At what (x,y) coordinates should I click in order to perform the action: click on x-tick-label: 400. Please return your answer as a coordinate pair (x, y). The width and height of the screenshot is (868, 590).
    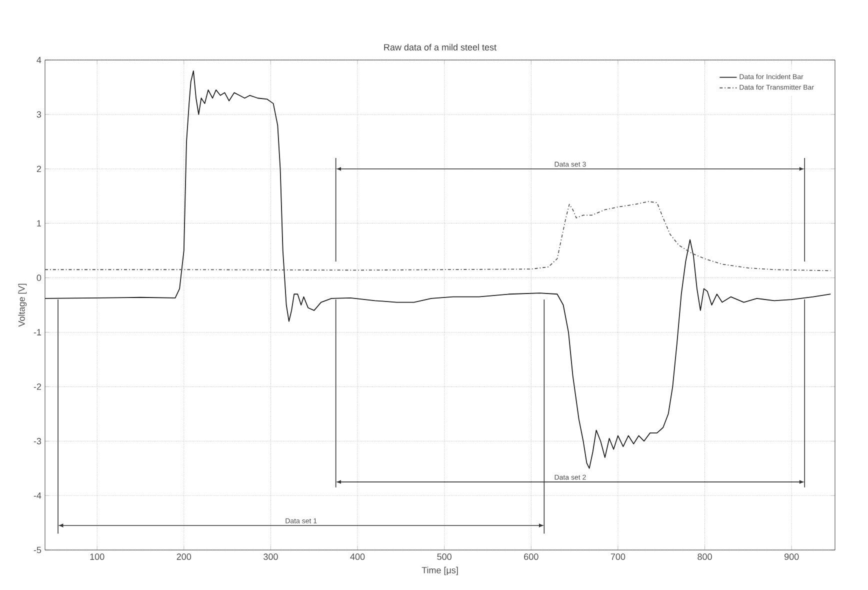
    Looking at the image, I should click on (357, 557).